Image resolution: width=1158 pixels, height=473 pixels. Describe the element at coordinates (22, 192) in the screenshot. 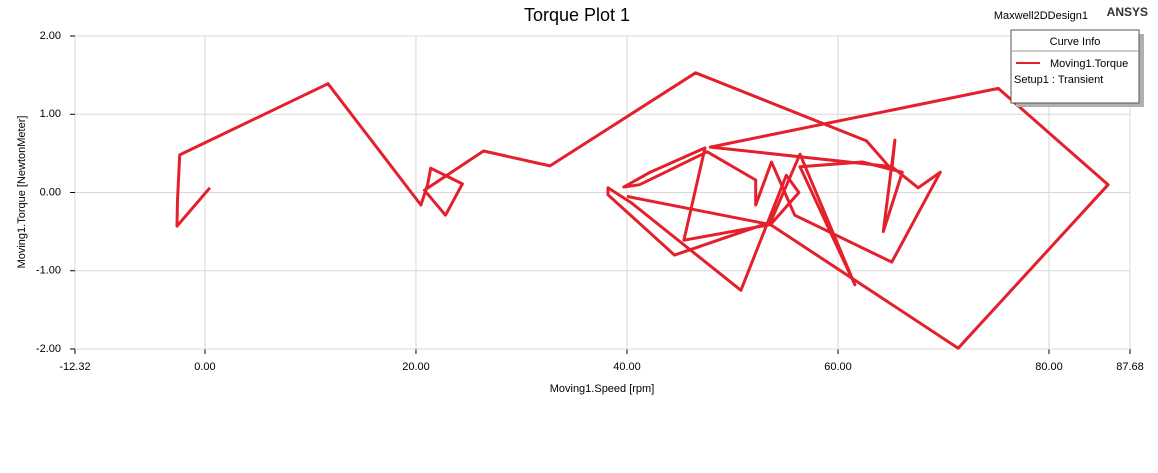

I see `y-axis-label: Moving1.Torque [NewtonMeter]` at that location.